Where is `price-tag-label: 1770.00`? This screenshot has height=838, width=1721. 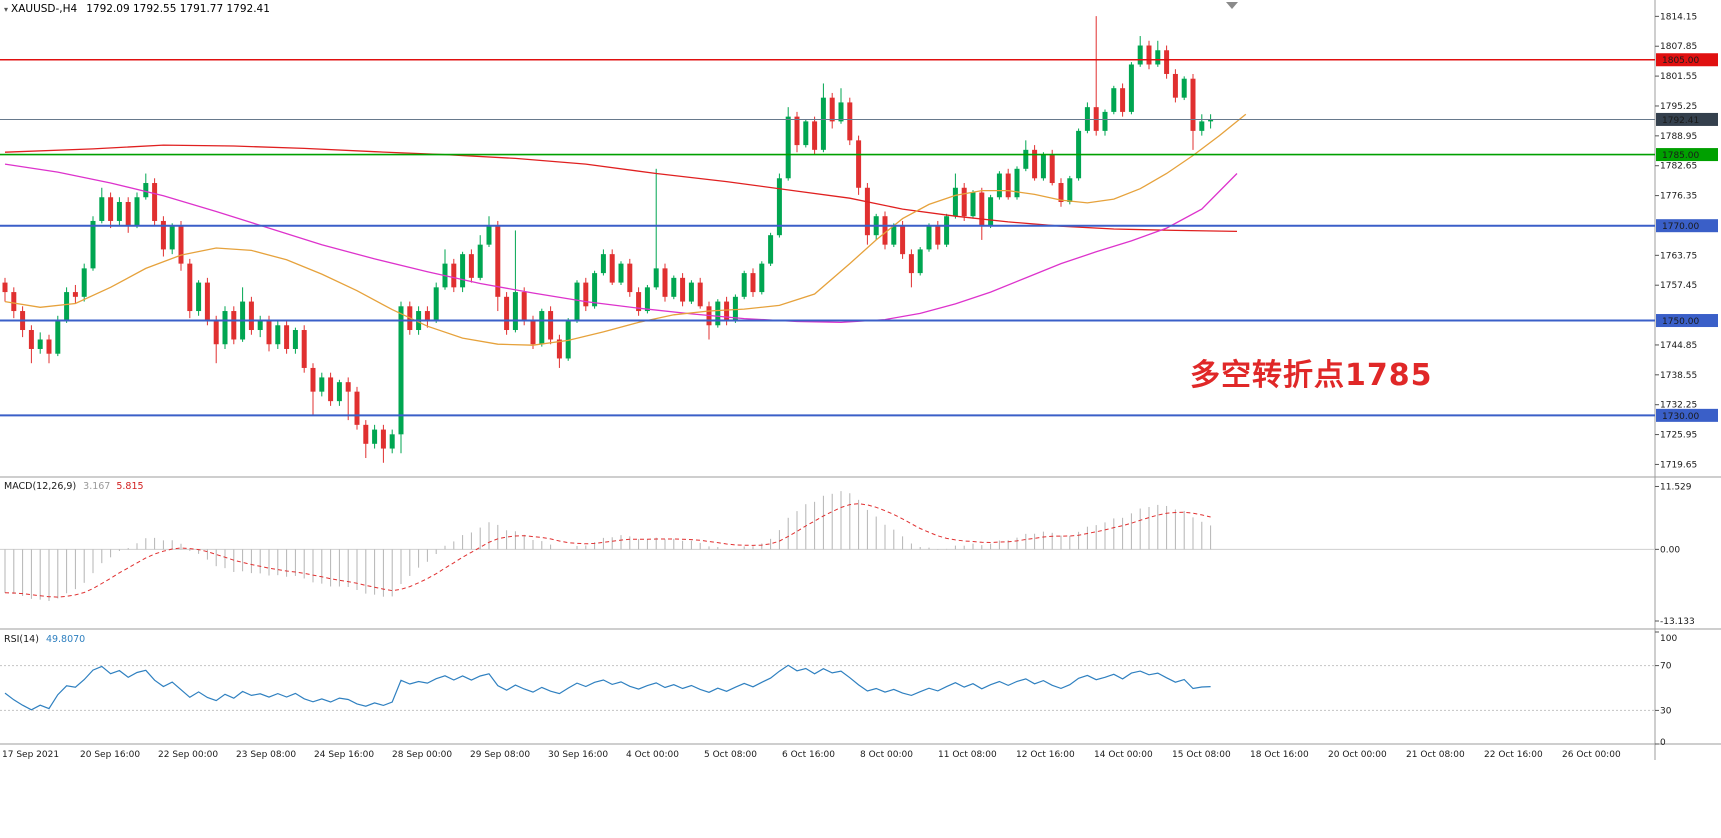
price-tag-label: 1770.00 is located at coordinates (1680, 227).